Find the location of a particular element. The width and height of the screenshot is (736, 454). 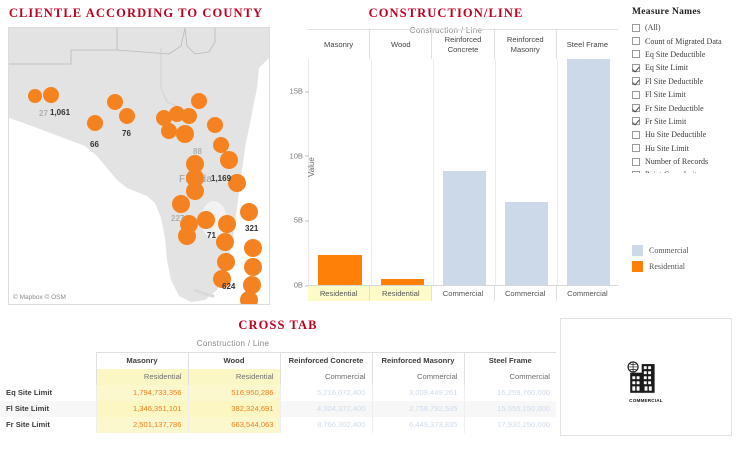

measure-item-fl-site-deductible: Fl Site Deductible is located at coordinates (680, 81).